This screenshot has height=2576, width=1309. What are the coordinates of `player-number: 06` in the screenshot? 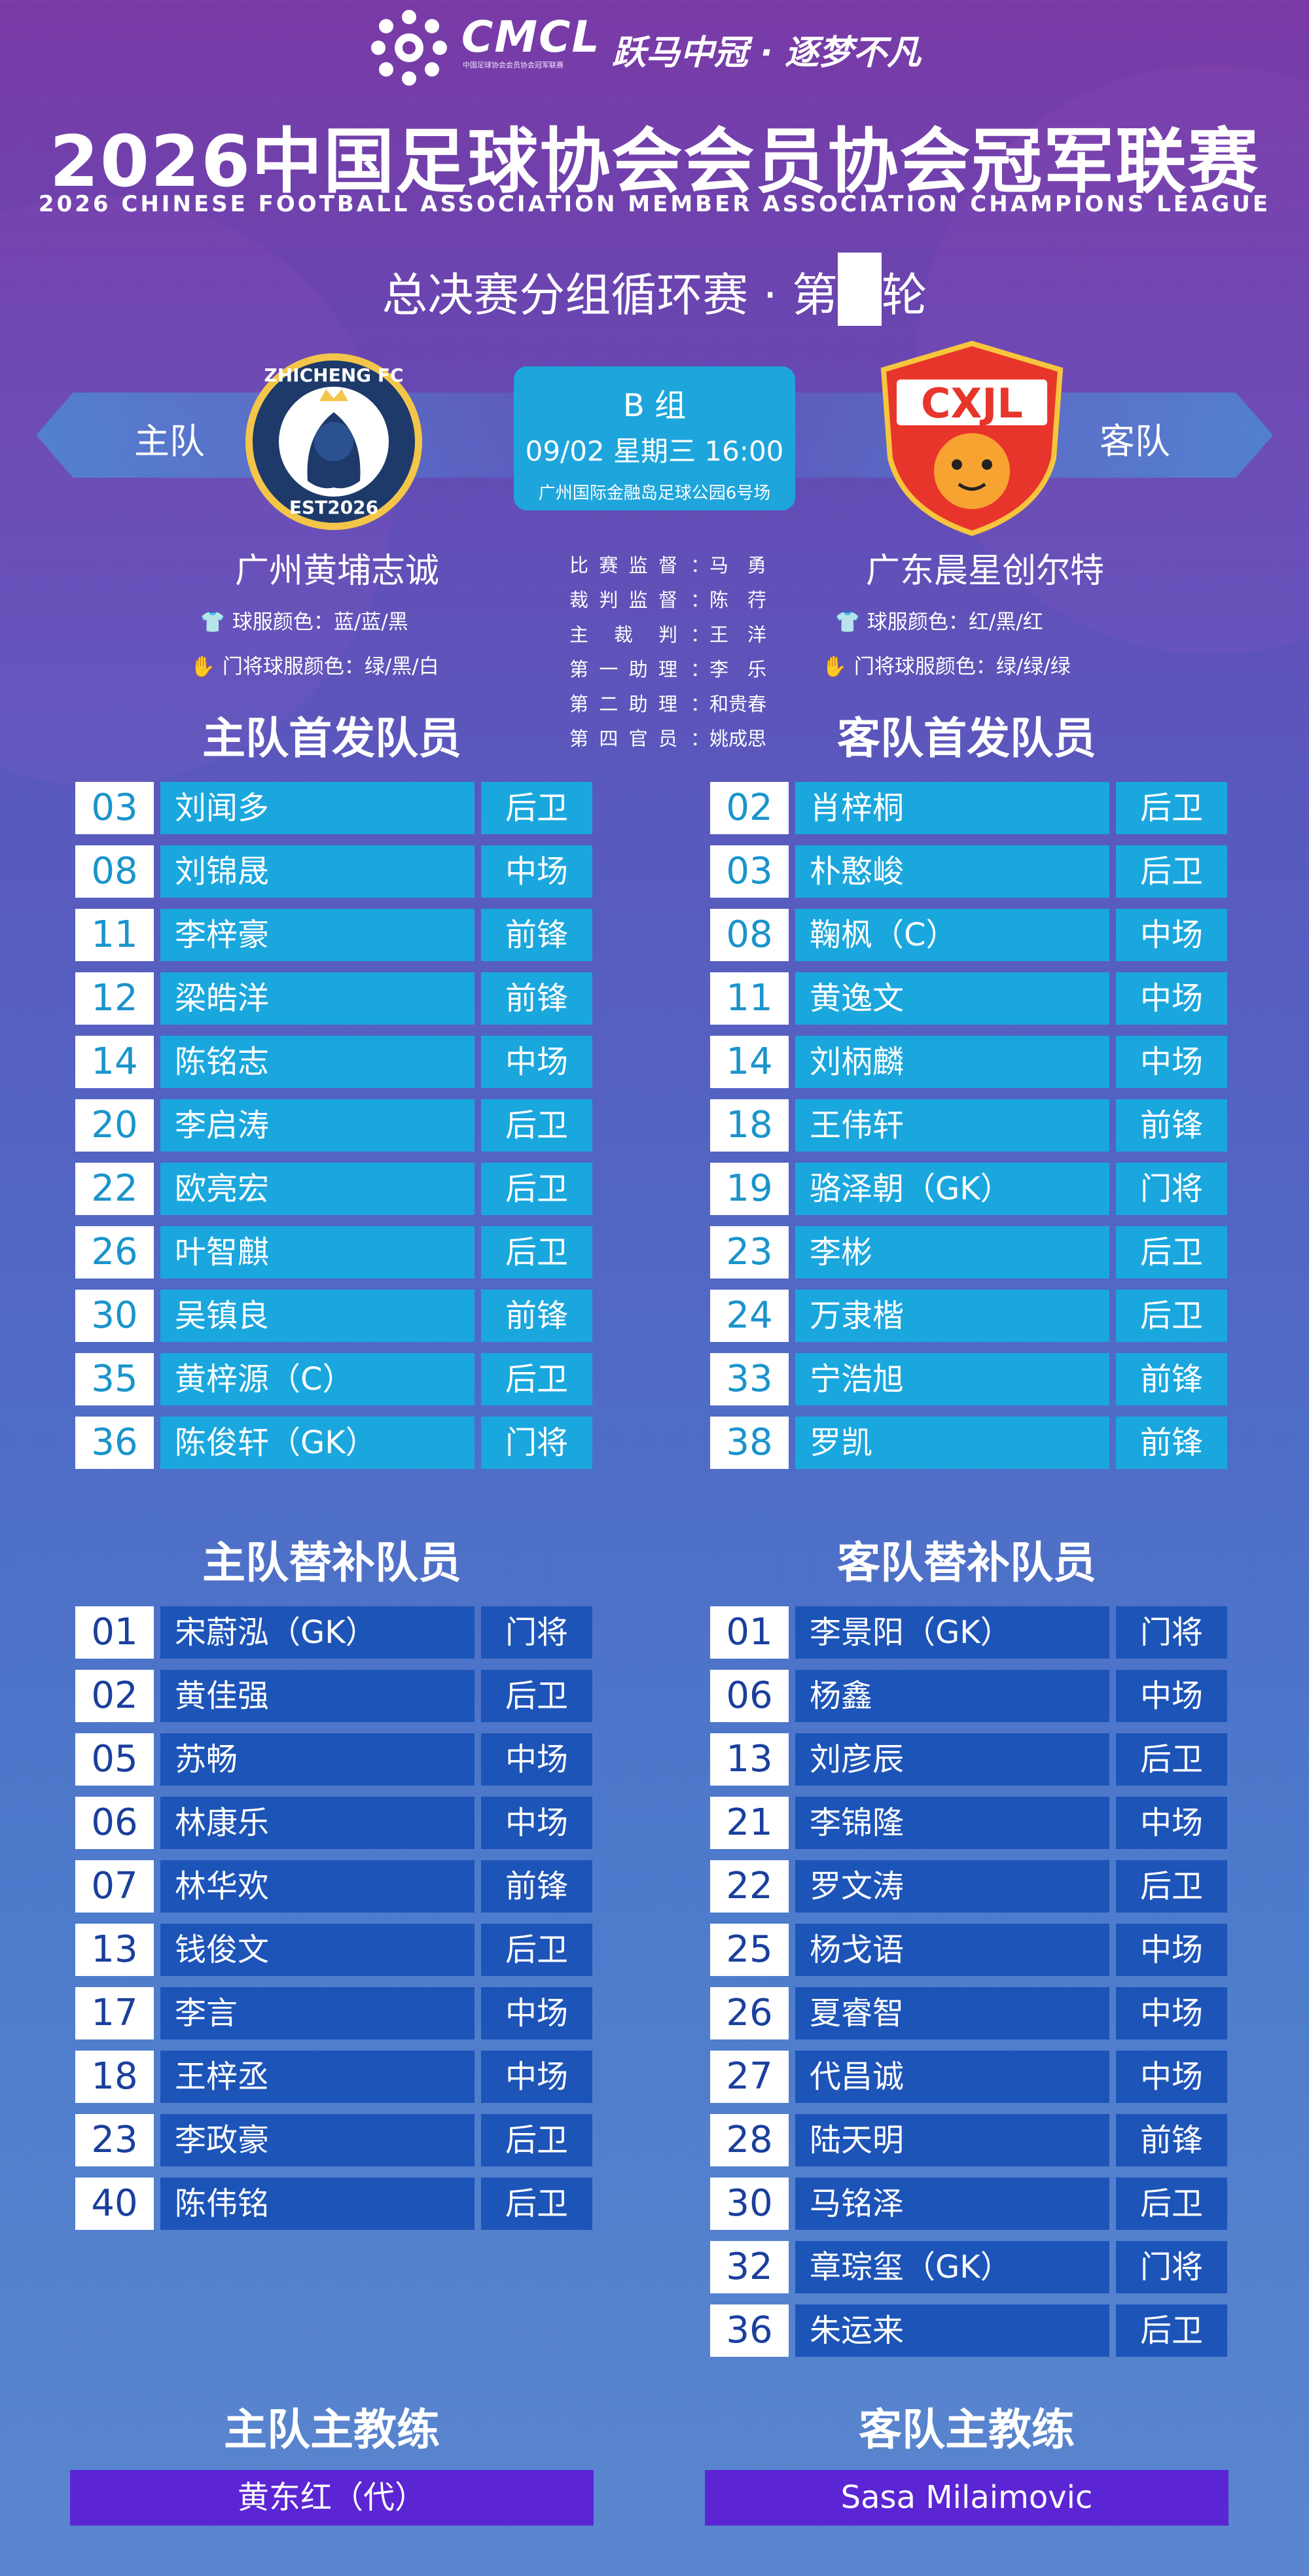 It's located at (749, 1696).